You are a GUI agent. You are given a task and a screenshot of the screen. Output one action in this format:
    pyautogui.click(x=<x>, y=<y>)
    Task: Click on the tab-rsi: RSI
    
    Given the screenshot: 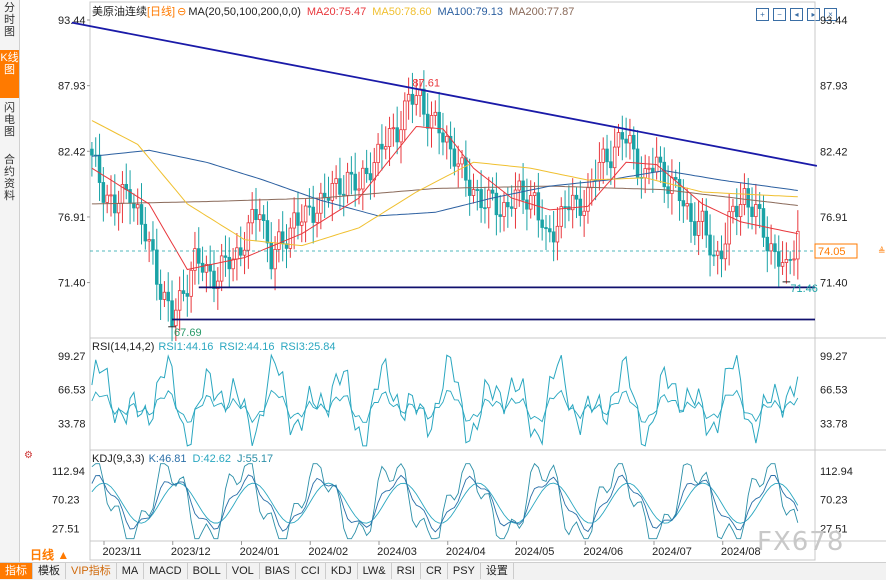 What is the action you would take?
    pyautogui.click(x=406, y=571)
    